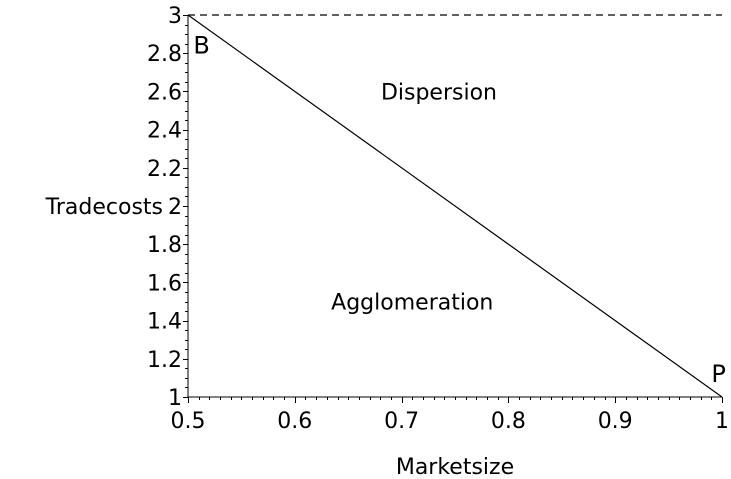  I want to click on x-tick-label: 0.5, so click(188, 421).